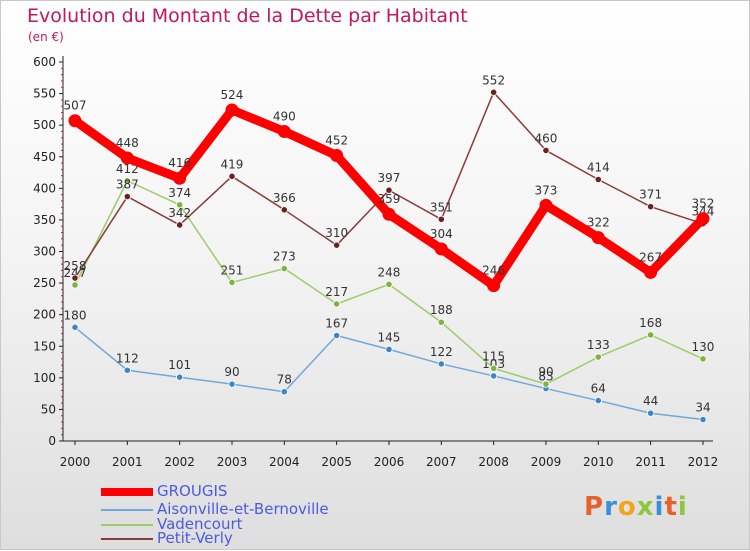 This screenshot has height=551, width=750. Describe the element at coordinates (598, 389) in the screenshot. I see `data-label-aisonville-et-bernoville: 64` at that location.